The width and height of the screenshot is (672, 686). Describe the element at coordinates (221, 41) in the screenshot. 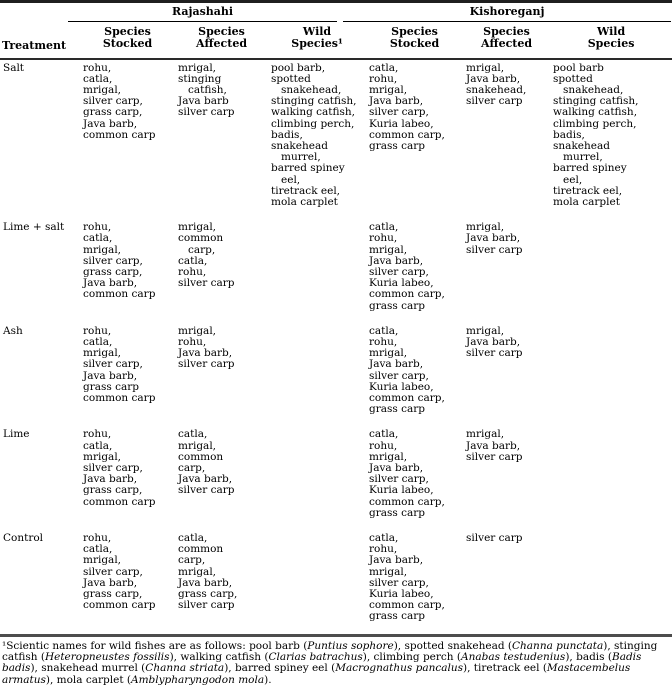

I see `header-raj-species-affected: Species Affected` at that location.